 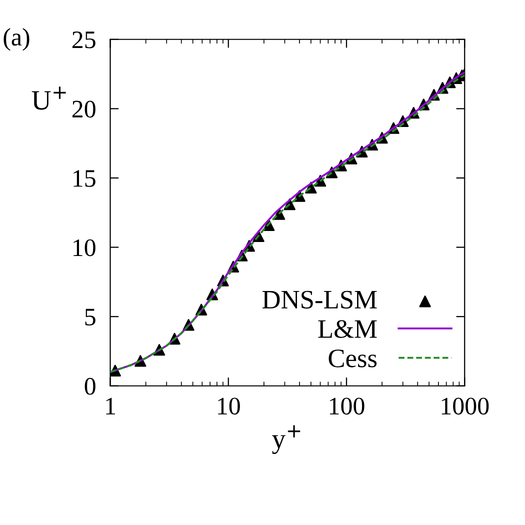 What do you see at coordinates (229, 406) in the screenshot?
I see `x-tick-label: 10` at bounding box center [229, 406].